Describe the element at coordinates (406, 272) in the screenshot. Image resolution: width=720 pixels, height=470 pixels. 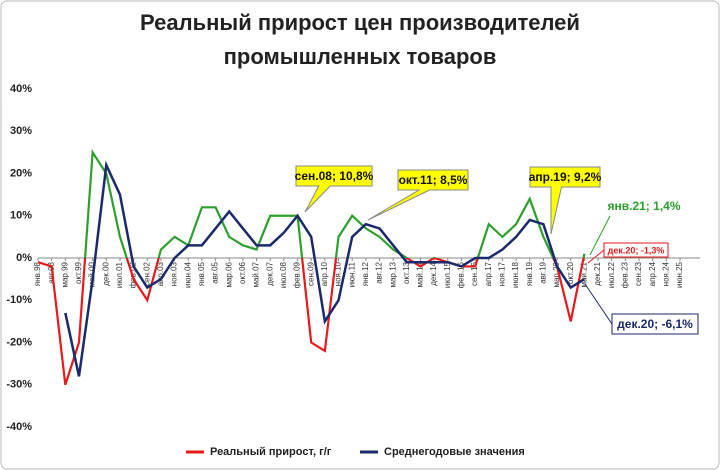
I see `x-tick-label: окт.13` at that location.